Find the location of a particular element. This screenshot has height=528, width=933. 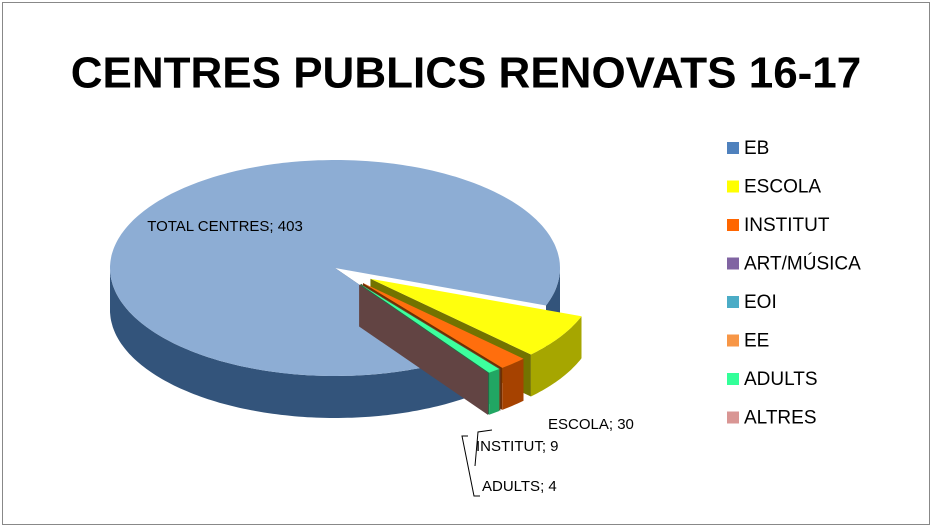

legend-label: EOI is located at coordinates (760, 302).